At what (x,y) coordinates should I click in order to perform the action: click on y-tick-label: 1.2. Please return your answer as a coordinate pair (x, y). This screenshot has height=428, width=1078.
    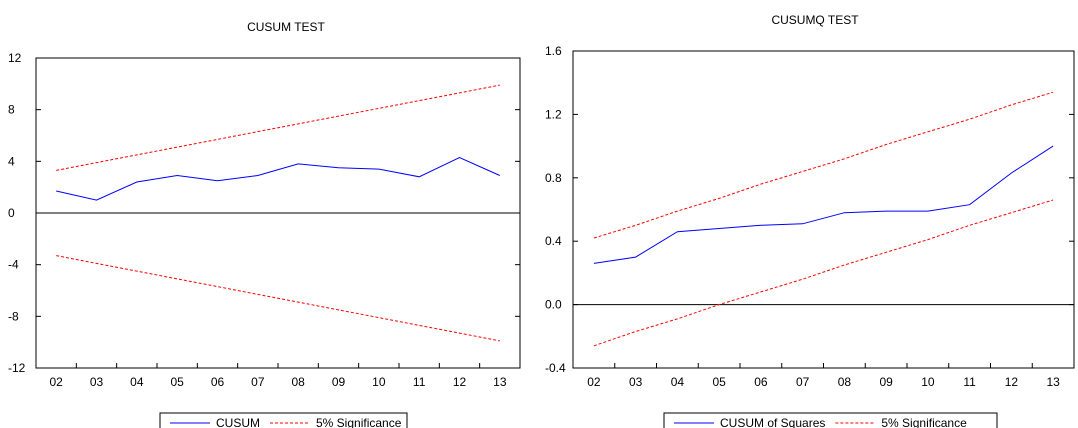
    Looking at the image, I should click on (553, 114).